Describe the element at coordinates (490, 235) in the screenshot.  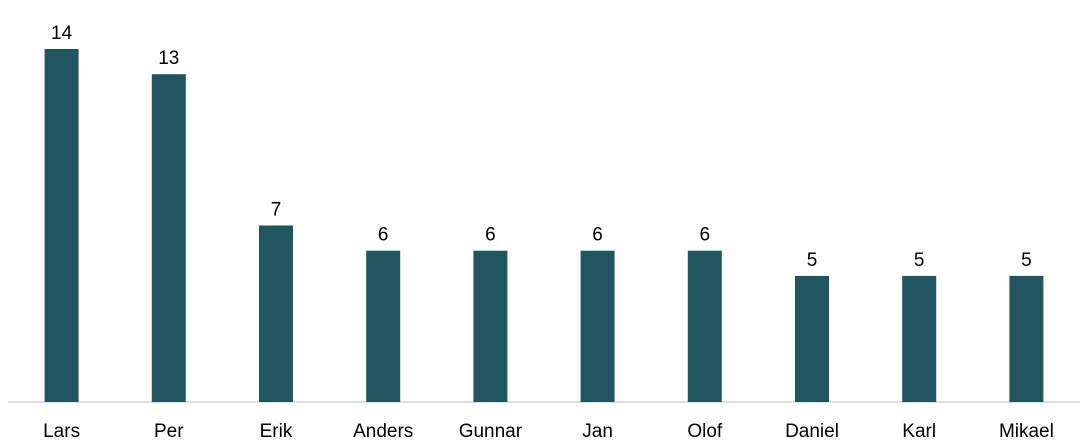
I see `value-label-gunnar: 6` at that location.